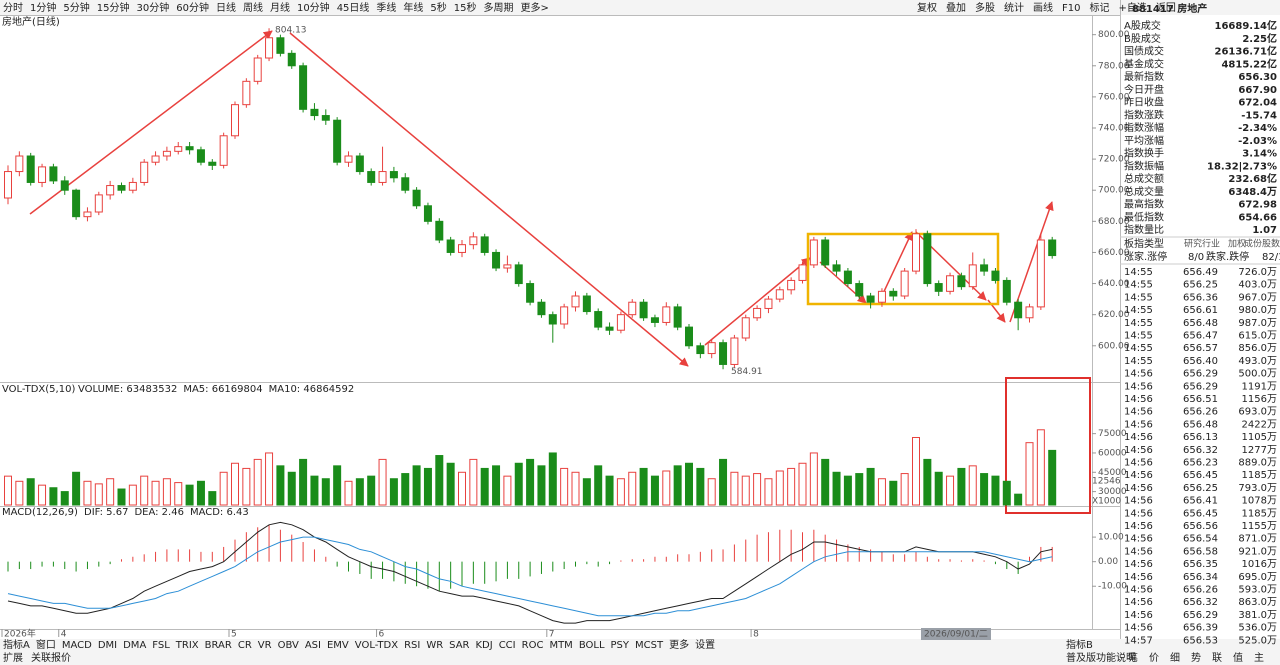  I want to click on stat-value: 656.30, so click(1257, 77).